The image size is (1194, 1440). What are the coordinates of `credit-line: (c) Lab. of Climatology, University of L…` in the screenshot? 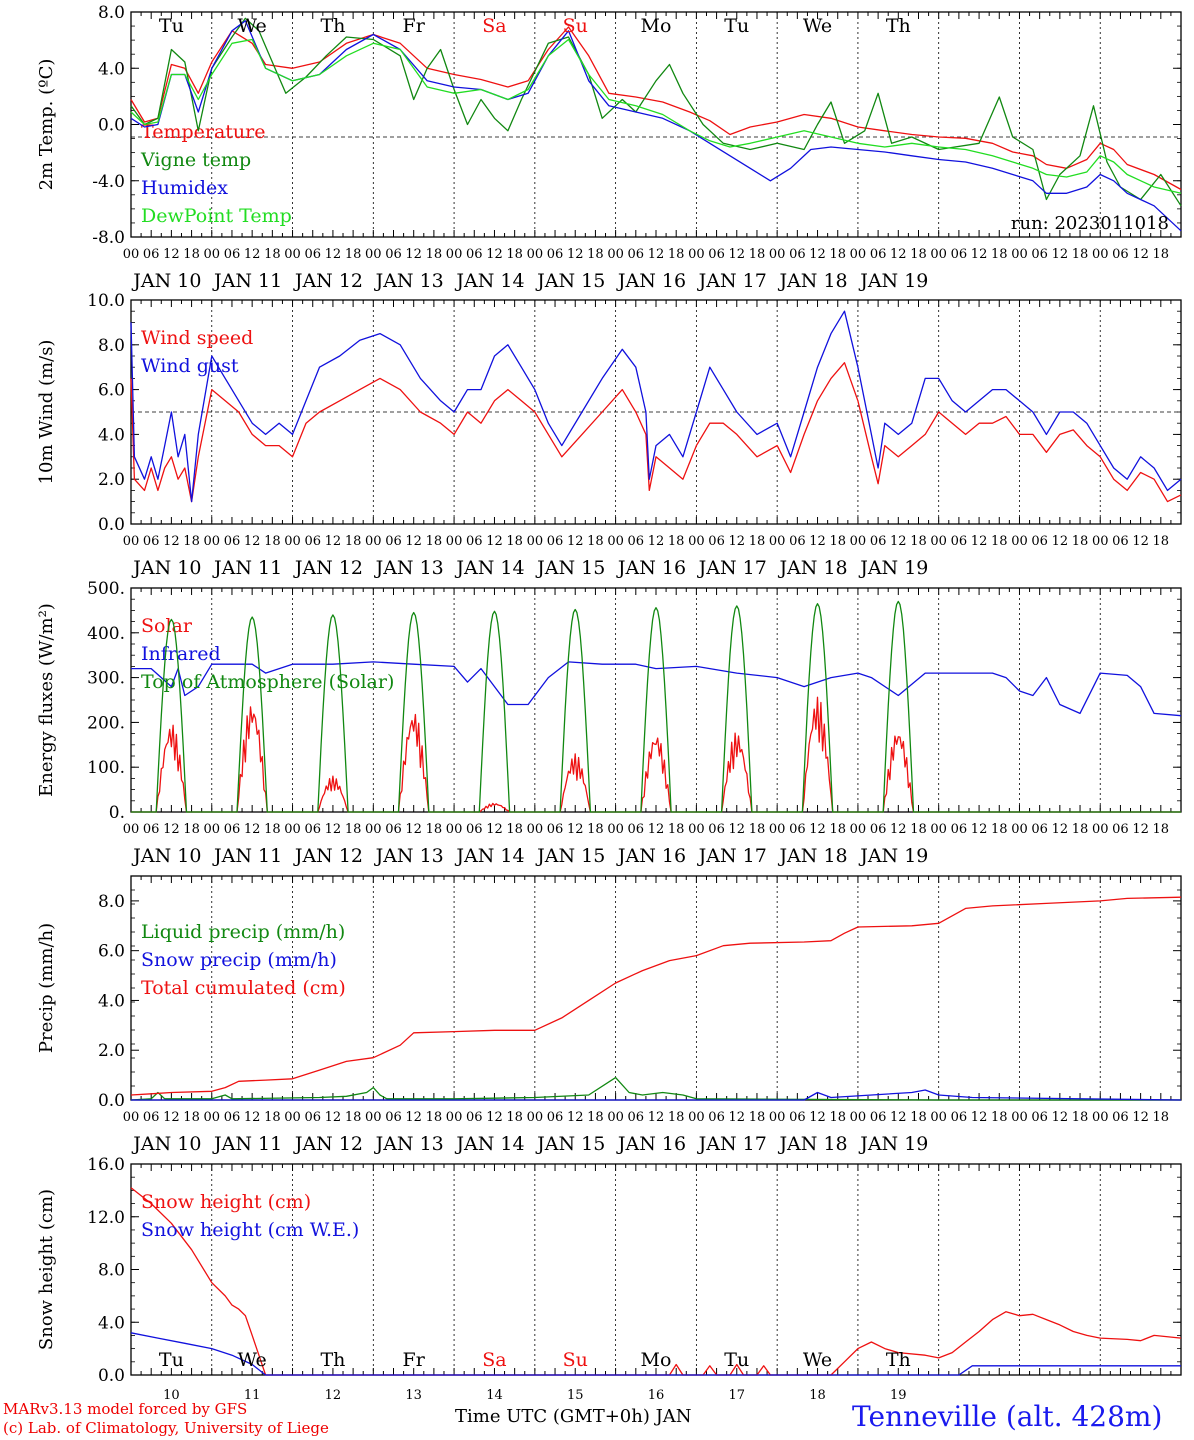 It's located at (166, 1428).